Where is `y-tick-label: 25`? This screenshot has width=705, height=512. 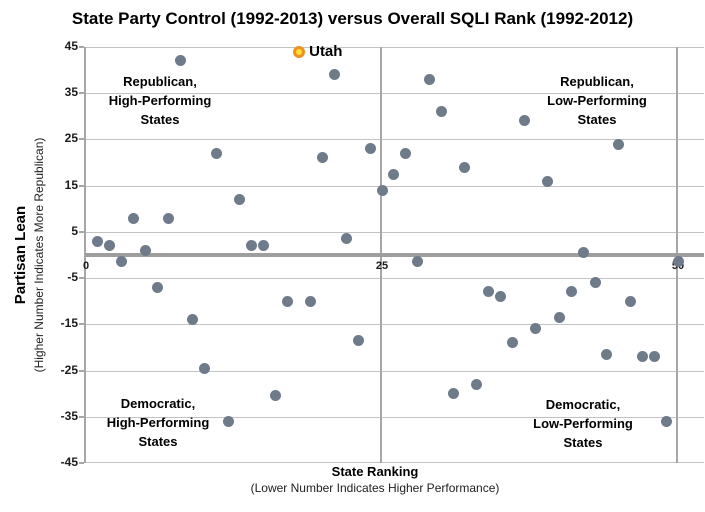 y-tick-label: 25 is located at coordinates (71, 138).